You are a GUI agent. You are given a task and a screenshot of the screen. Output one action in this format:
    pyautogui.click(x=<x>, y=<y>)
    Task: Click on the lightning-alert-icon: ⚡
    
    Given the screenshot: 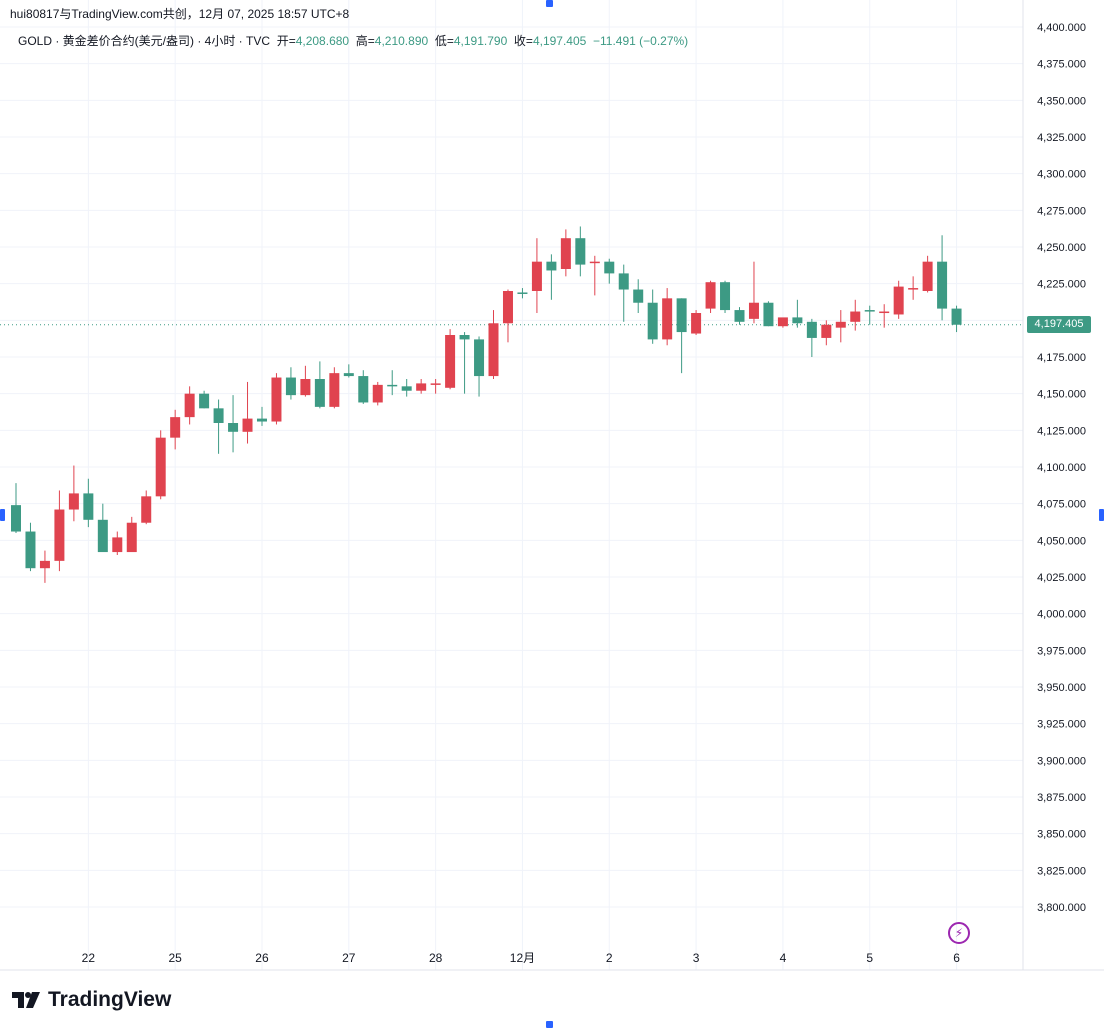 What is the action you would take?
    pyautogui.click(x=959, y=933)
    